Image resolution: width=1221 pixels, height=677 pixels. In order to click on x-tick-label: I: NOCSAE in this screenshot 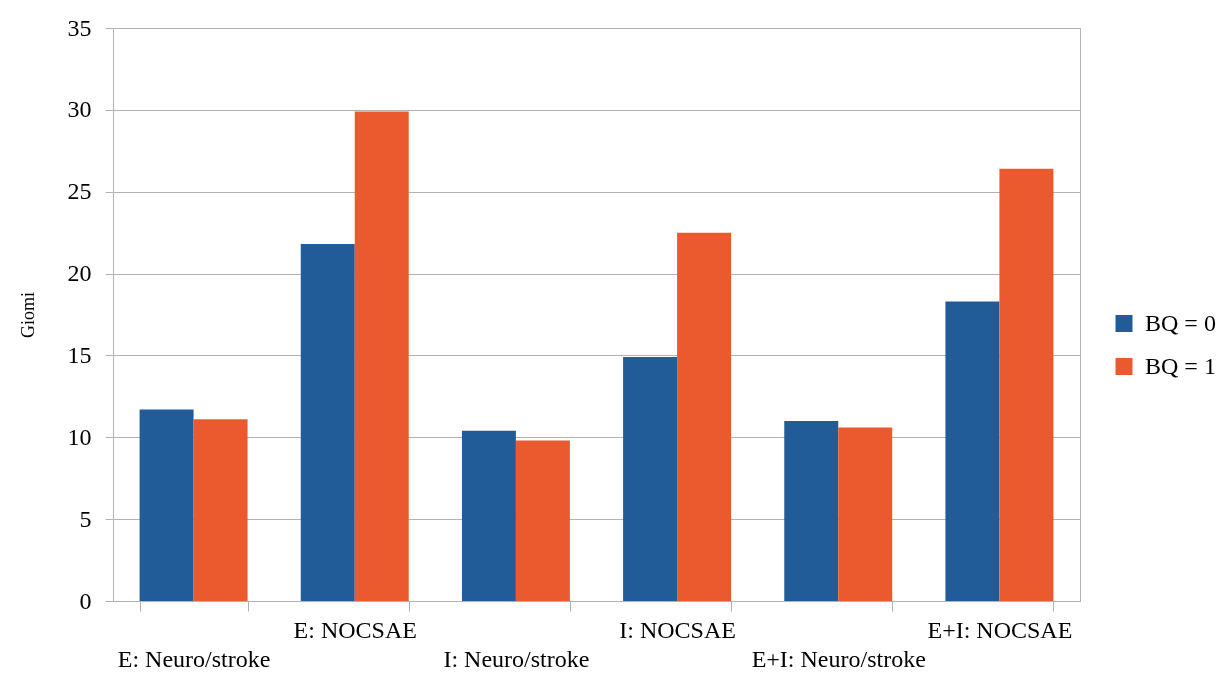, I will do `click(677, 629)`.